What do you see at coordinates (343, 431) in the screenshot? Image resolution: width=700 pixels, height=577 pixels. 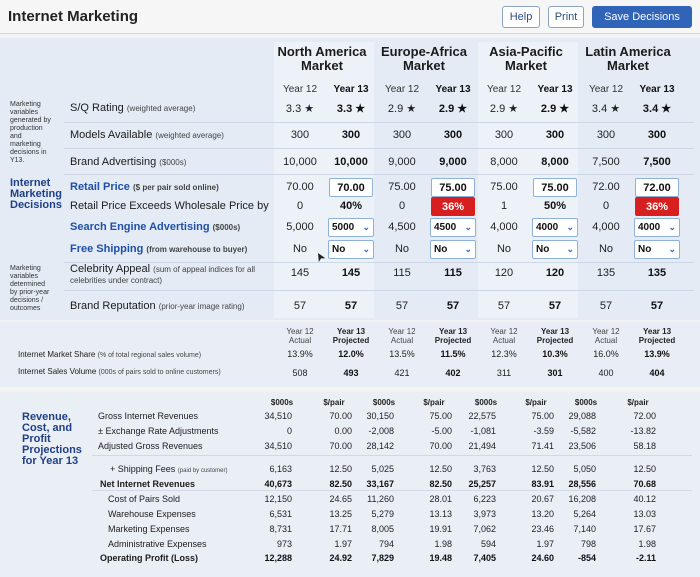 I see `projection-value: 0.00` at bounding box center [343, 431].